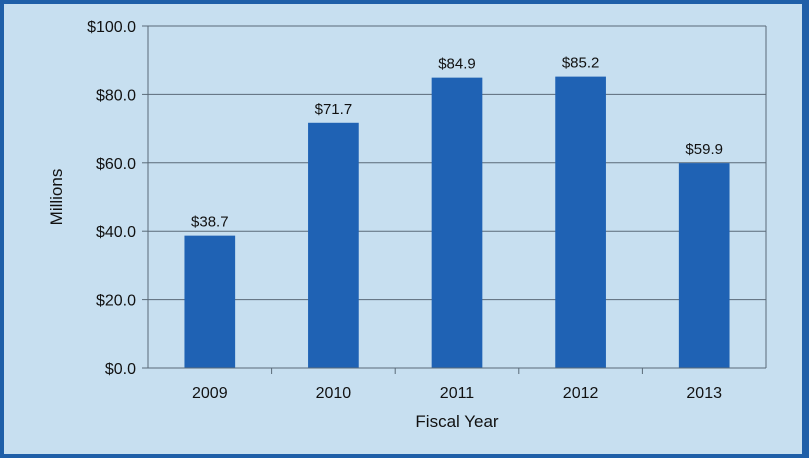 Image resolution: width=809 pixels, height=458 pixels. I want to click on data-label-2011: $84.9, so click(457, 64).